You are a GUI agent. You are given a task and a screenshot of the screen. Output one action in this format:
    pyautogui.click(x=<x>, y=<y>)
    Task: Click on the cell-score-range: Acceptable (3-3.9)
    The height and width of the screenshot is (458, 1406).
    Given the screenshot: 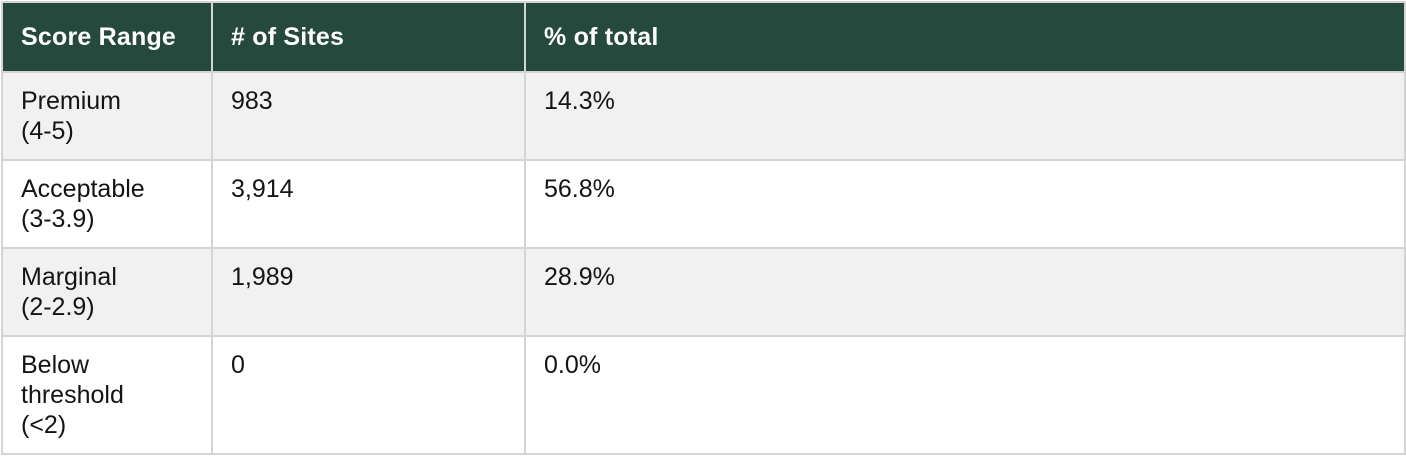 What is the action you would take?
    pyautogui.click(x=107, y=204)
    